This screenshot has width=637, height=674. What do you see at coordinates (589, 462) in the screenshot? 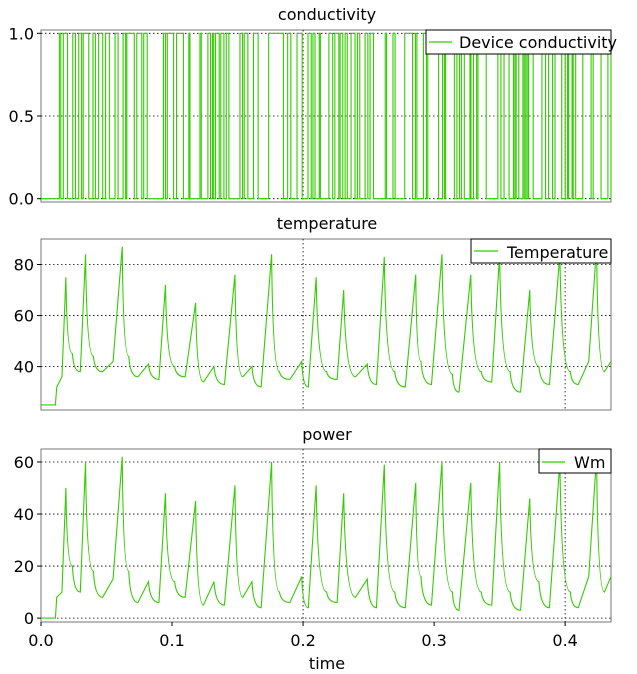
I see `legend-power-label: Wm` at bounding box center [589, 462].